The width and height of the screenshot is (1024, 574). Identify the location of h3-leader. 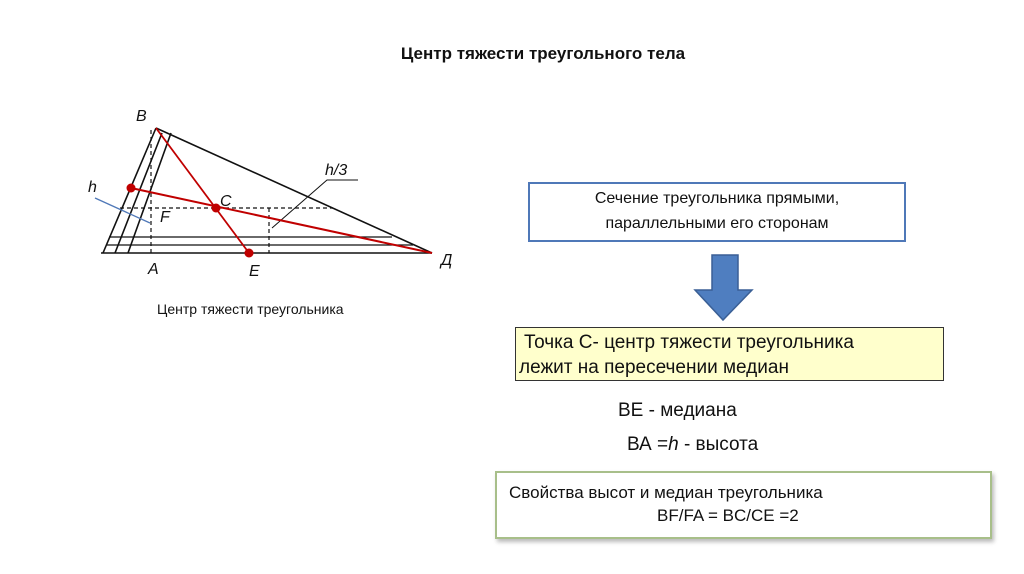
(314, 204).